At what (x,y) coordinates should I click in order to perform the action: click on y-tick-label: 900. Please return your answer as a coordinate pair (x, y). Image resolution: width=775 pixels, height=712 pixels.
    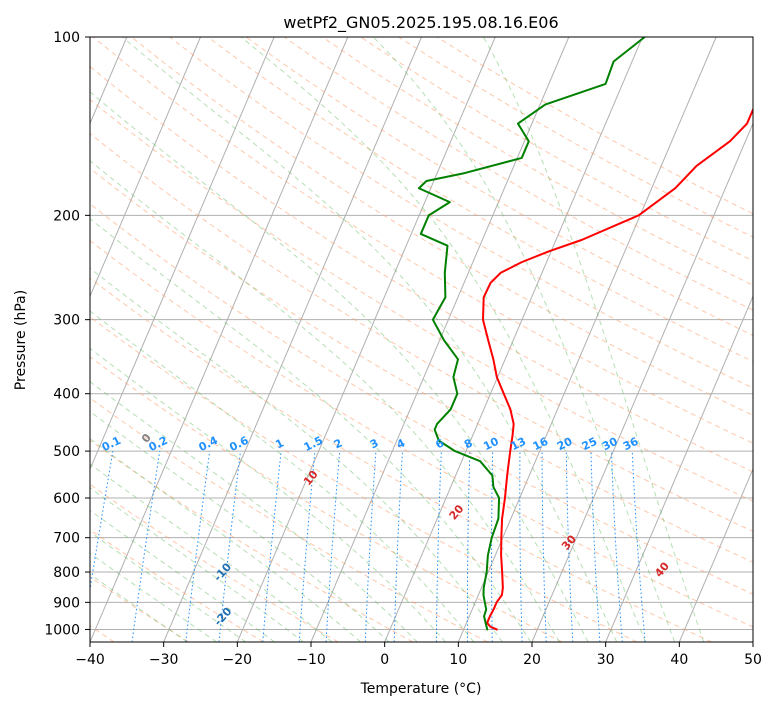
    Looking at the image, I should click on (66, 603).